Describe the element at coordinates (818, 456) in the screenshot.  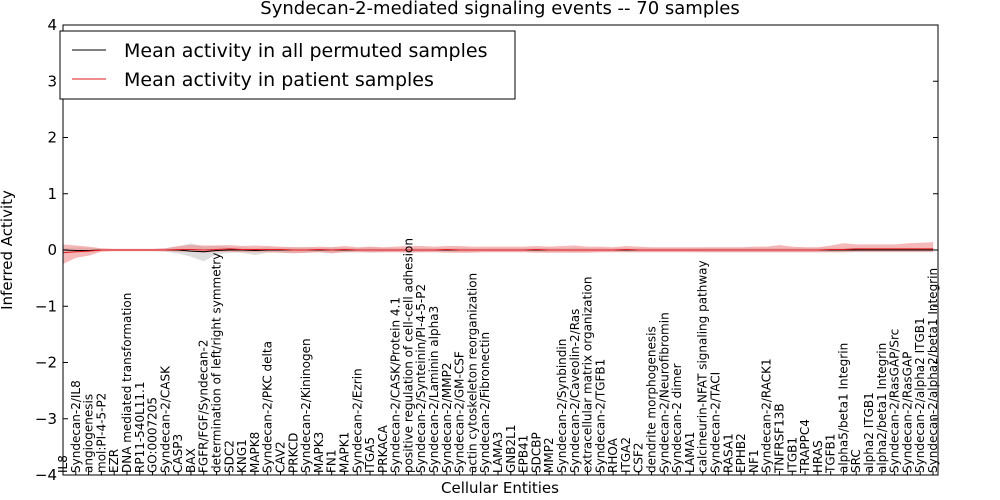
I see `x-category-label: HRAS` at that location.